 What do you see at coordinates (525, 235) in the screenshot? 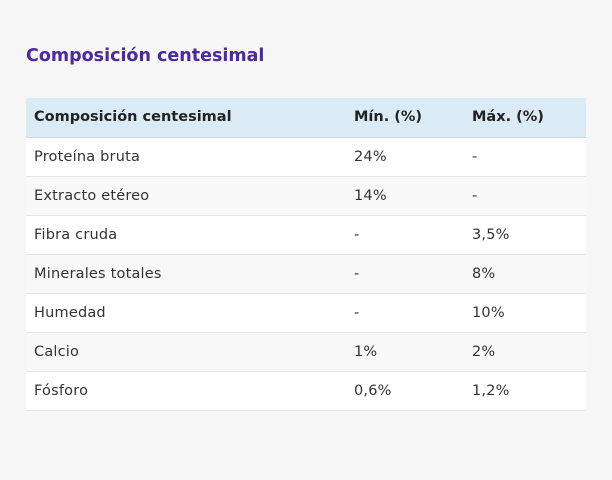
I see `cell-max: 3,5%` at bounding box center [525, 235].